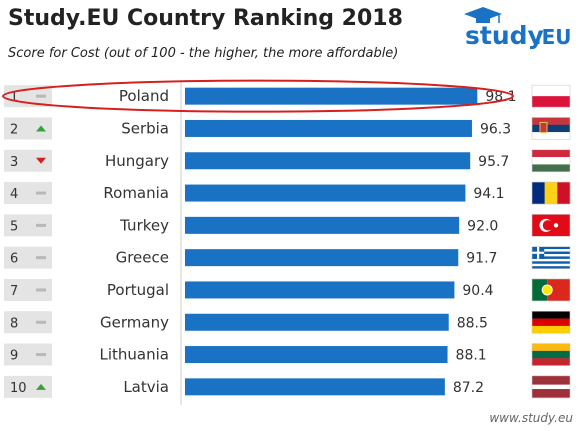 The image size is (579, 431). What do you see at coordinates (551, 290) in the screenshot?
I see `portugal-flag` at bounding box center [551, 290].